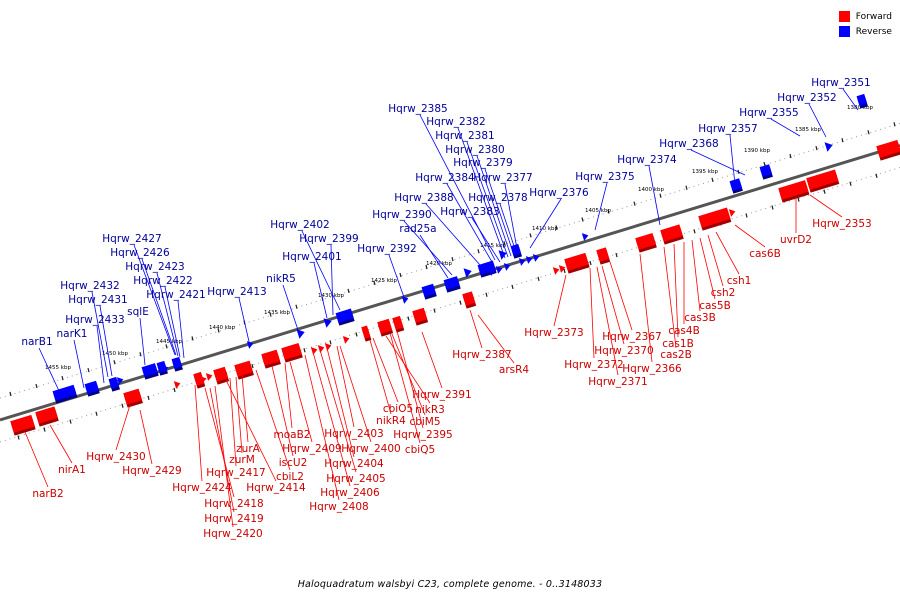  I want to click on reverse-gene-label: Hqrw_2433, so click(94, 320).